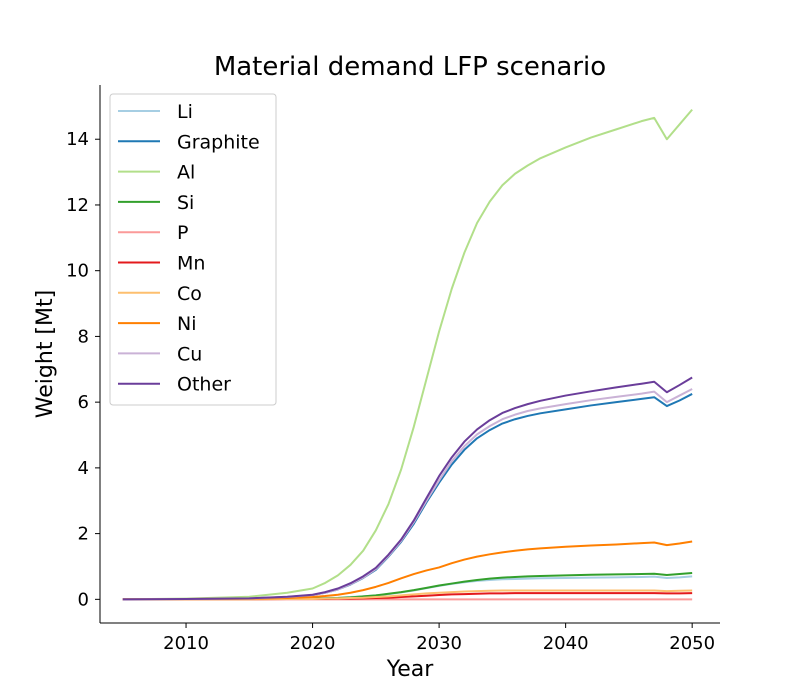 This screenshot has width=800, height=700. What do you see at coordinates (193, 249) in the screenshot?
I see `legend: Li Graphite Al Si P Mn Co Ni Cu Other` at bounding box center [193, 249].